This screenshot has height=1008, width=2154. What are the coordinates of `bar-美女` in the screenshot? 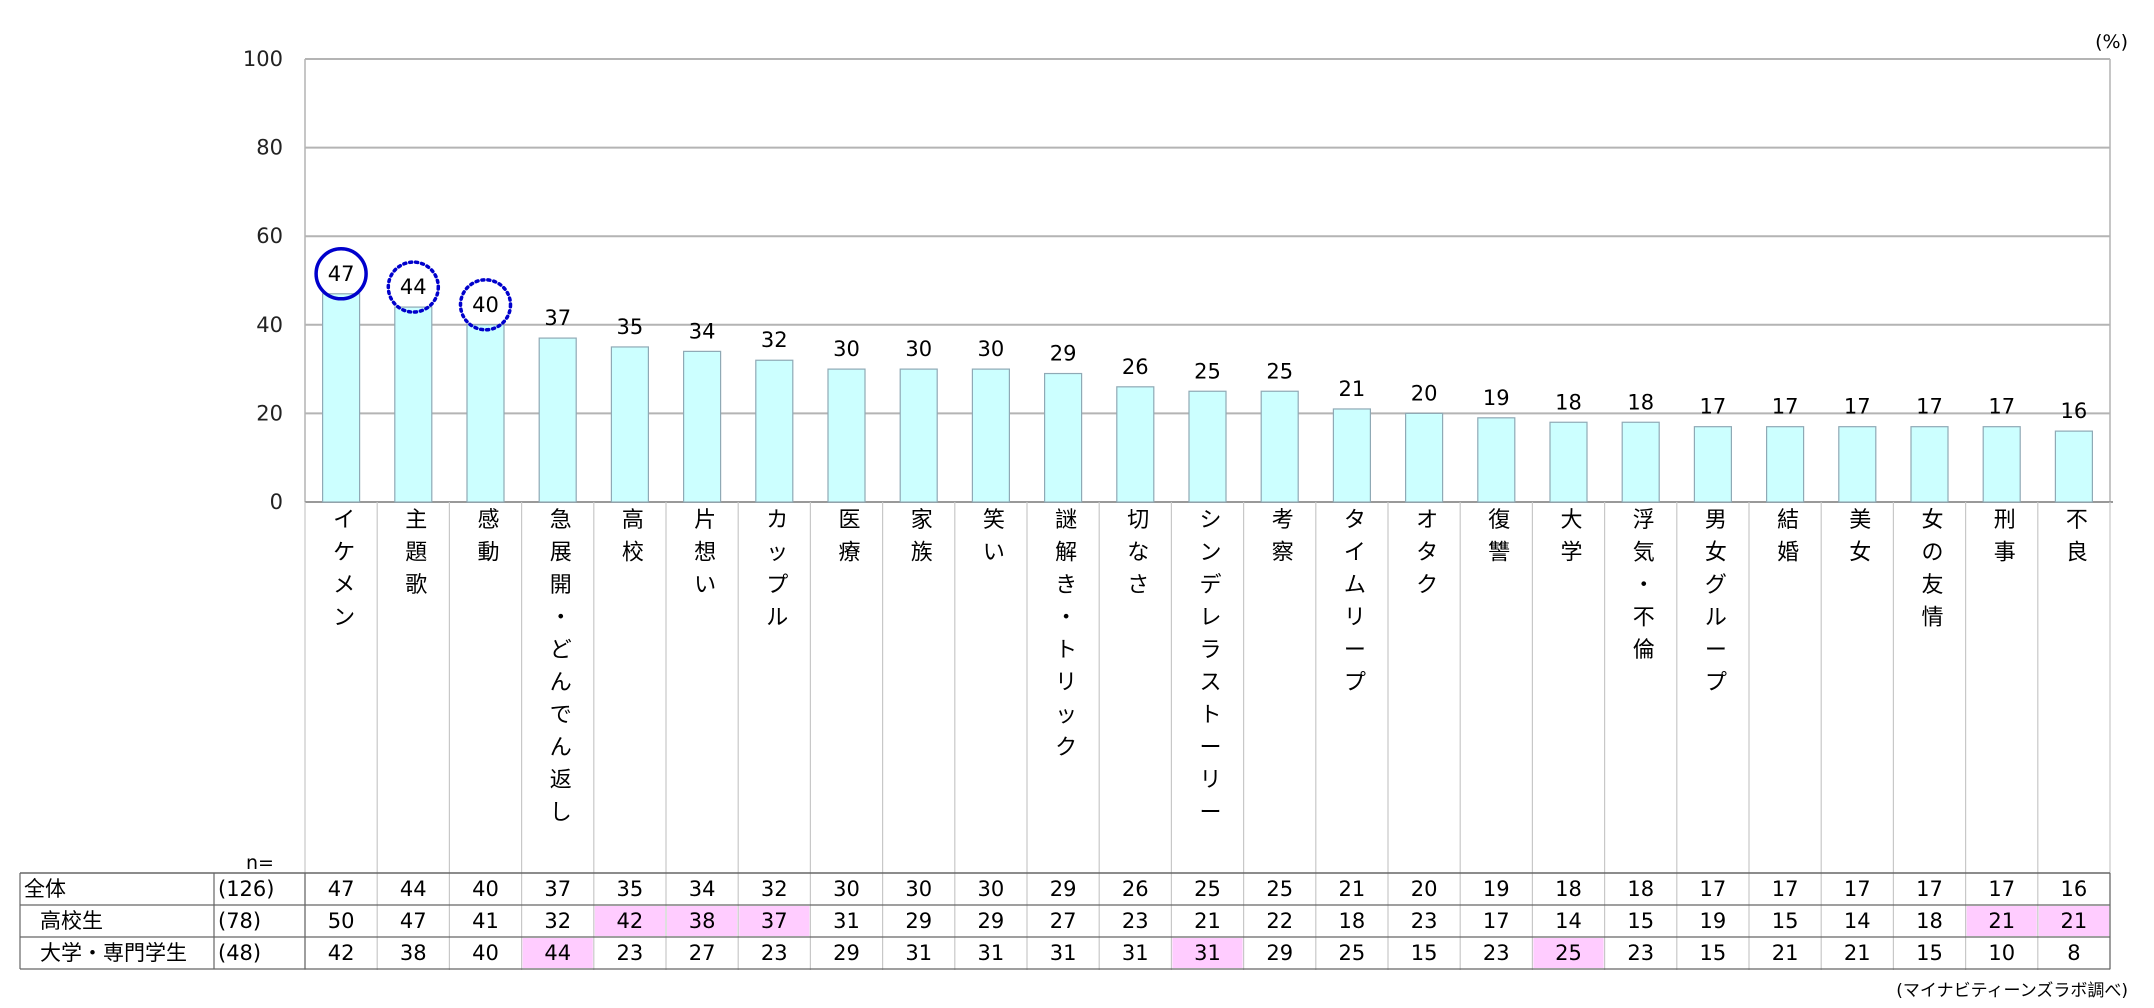 It's located at (1857, 464).